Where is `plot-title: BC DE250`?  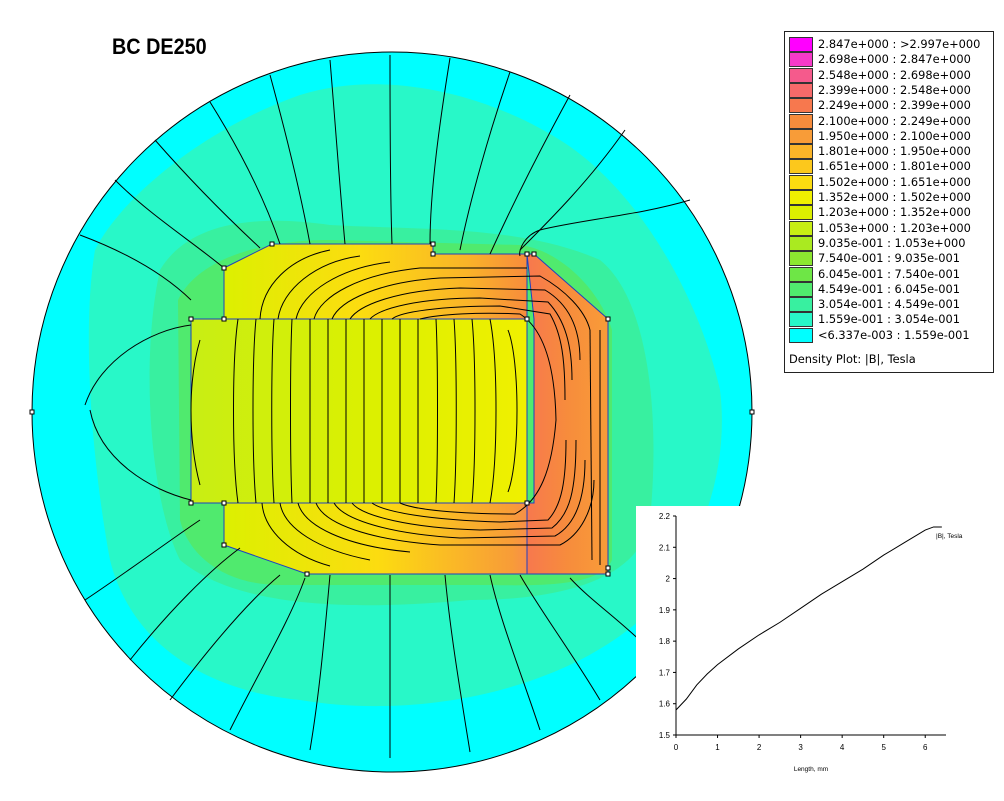
plot-title: BC DE250 is located at coordinates (159, 46).